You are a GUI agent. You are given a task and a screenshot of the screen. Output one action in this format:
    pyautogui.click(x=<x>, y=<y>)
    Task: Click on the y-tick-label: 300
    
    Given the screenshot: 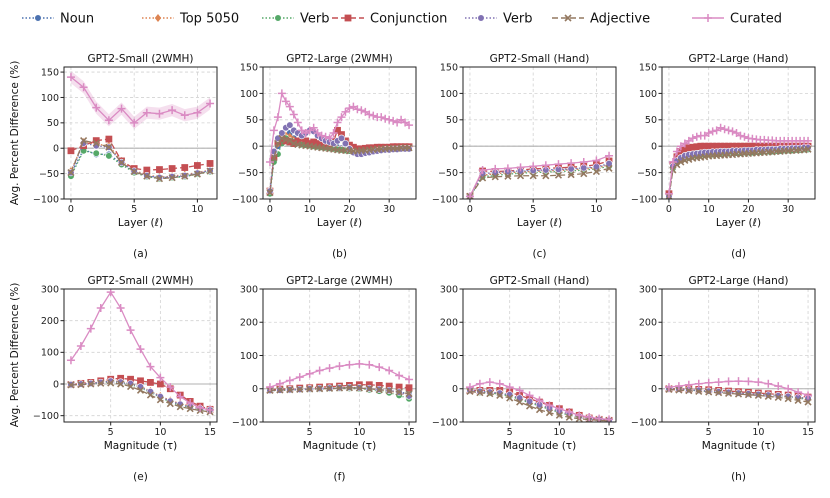 What is the action you would take?
    pyautogui.click(x=50, y=289)
    